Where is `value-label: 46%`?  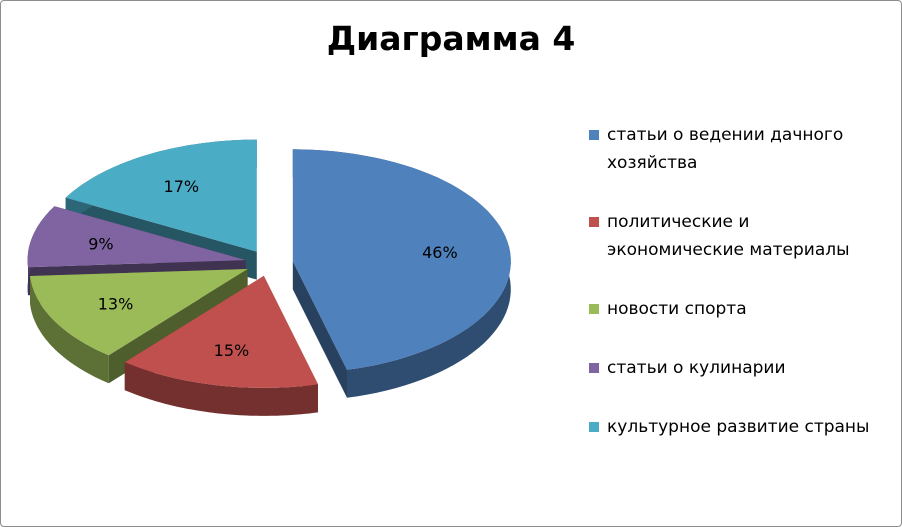
value-label: 46% is located at coordinates (440, 252).